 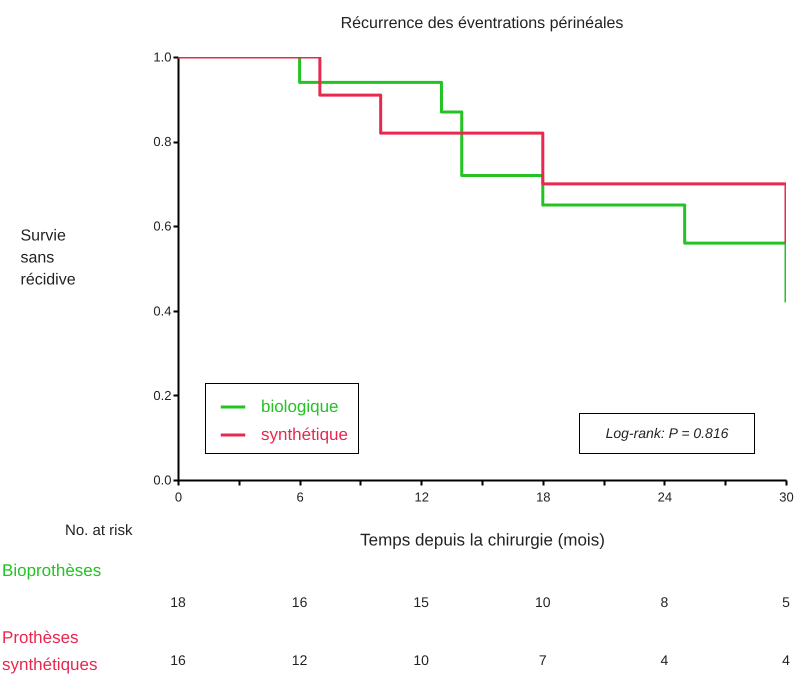 I want to click on x-tick-label: 30, so click(x=786, y=497).